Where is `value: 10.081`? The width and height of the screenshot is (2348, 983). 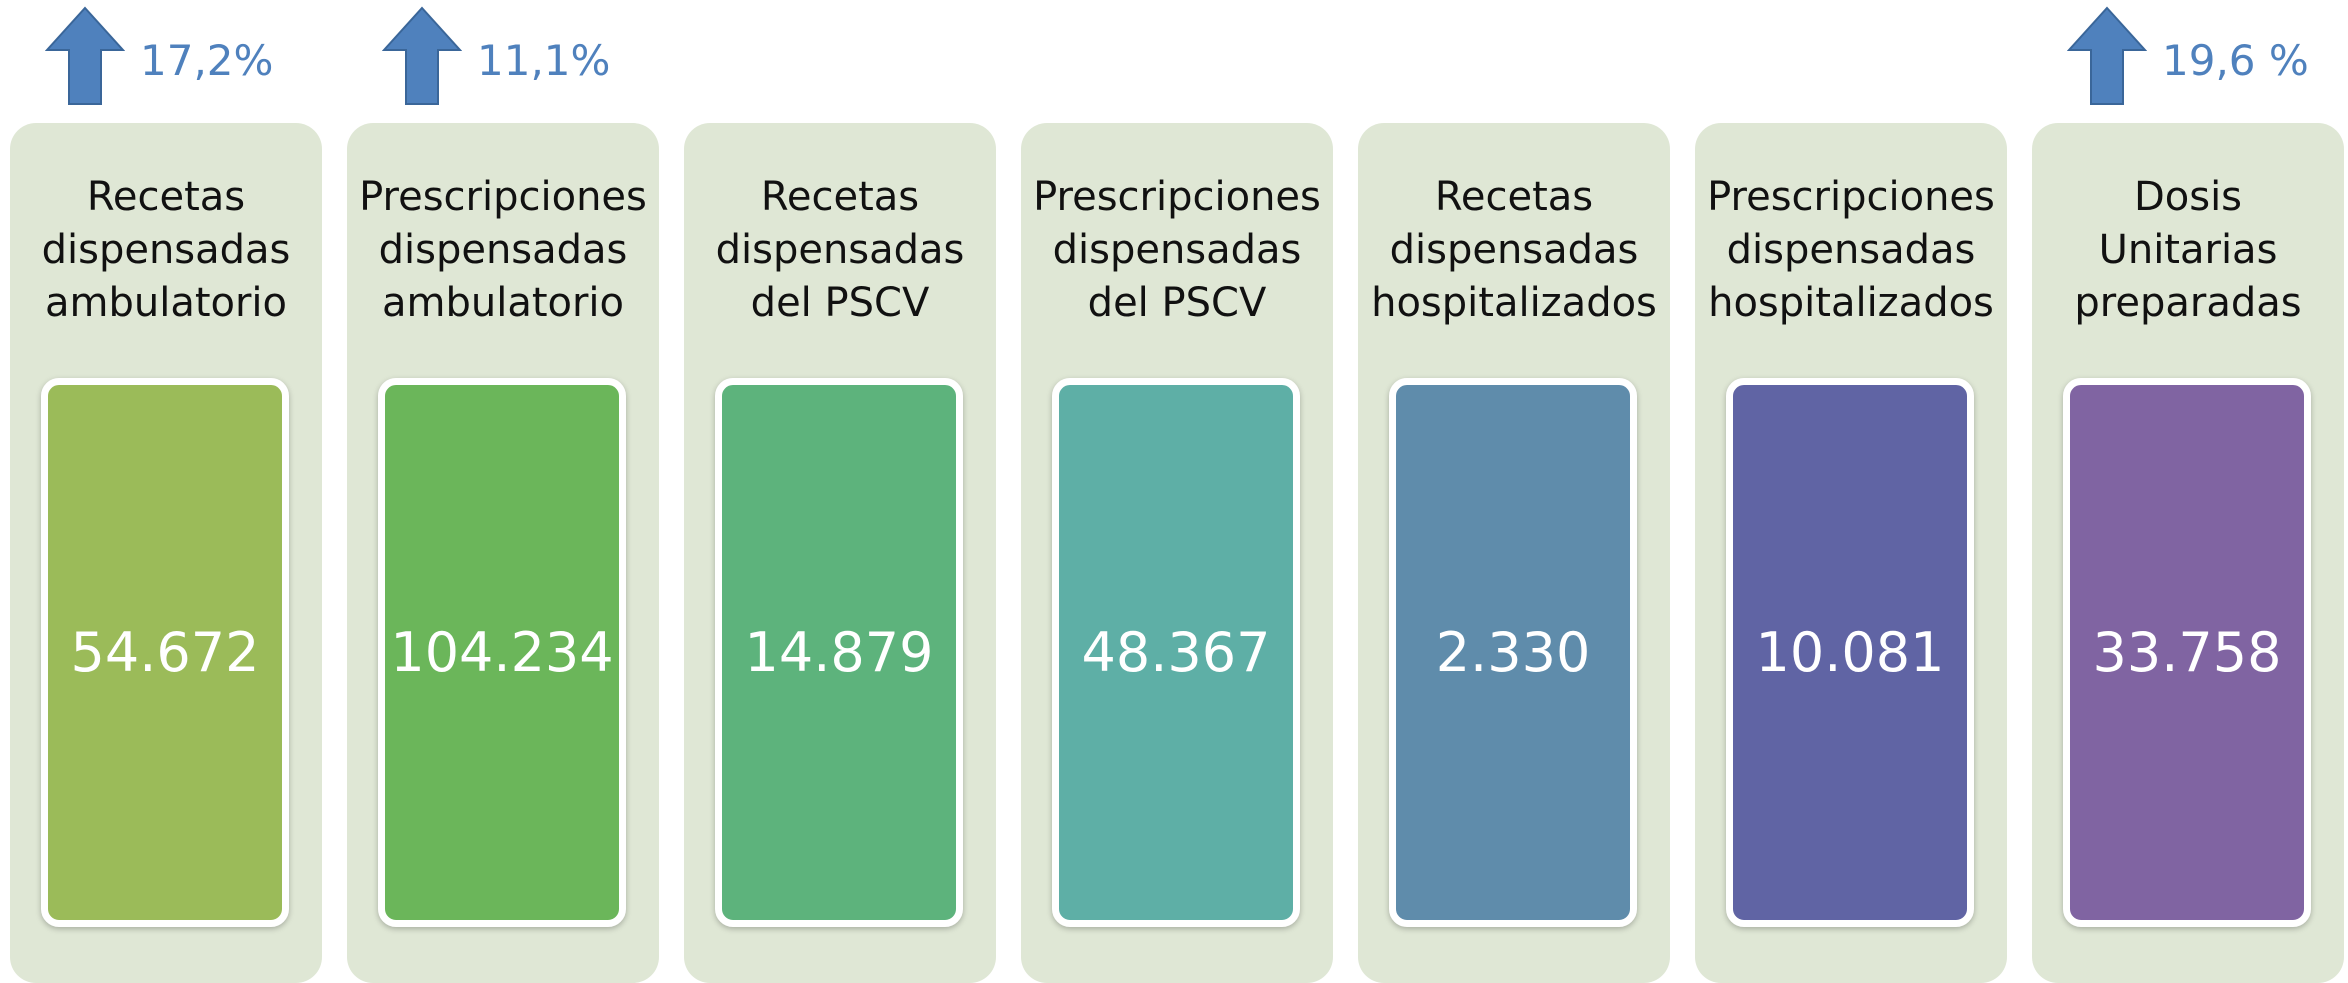
value: 10.081 is located at coordinates (1850, 652).